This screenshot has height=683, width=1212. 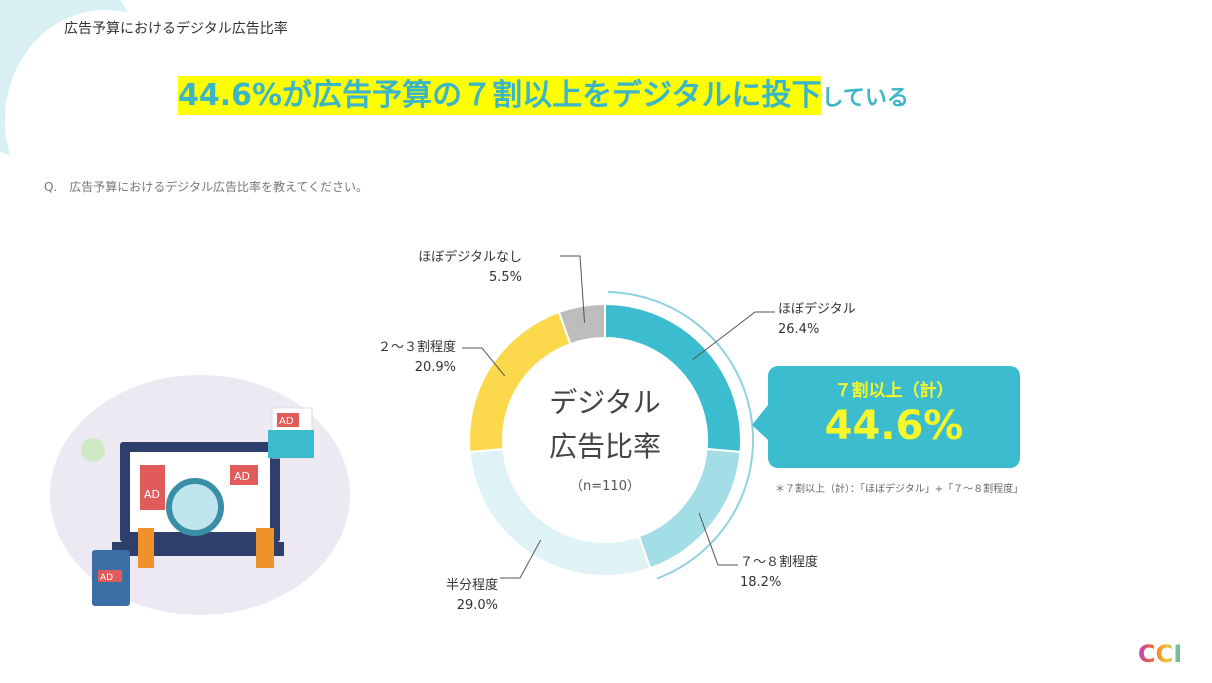 What do you see at coordinates (206, 187) in the screenshot?
I see `question-text: Q. 広告予算におけるデジタル広告比率を教えてください。` at bounding box center [206, 187].